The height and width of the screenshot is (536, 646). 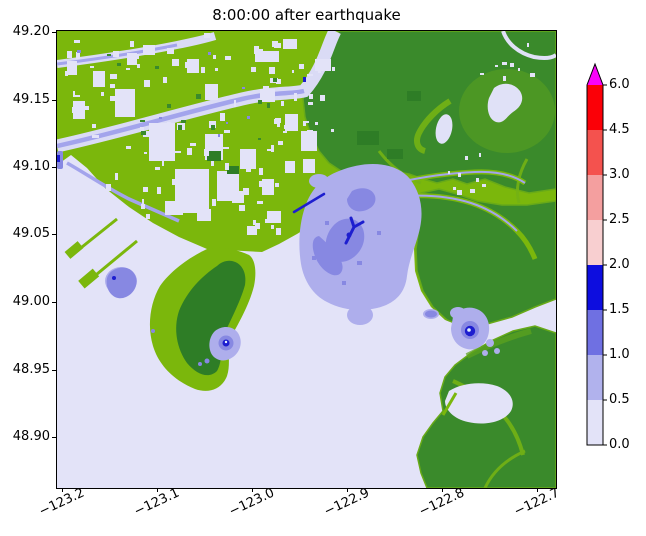 I want to click on eastern-shore-wave-spot, so click(x=461, y=331).